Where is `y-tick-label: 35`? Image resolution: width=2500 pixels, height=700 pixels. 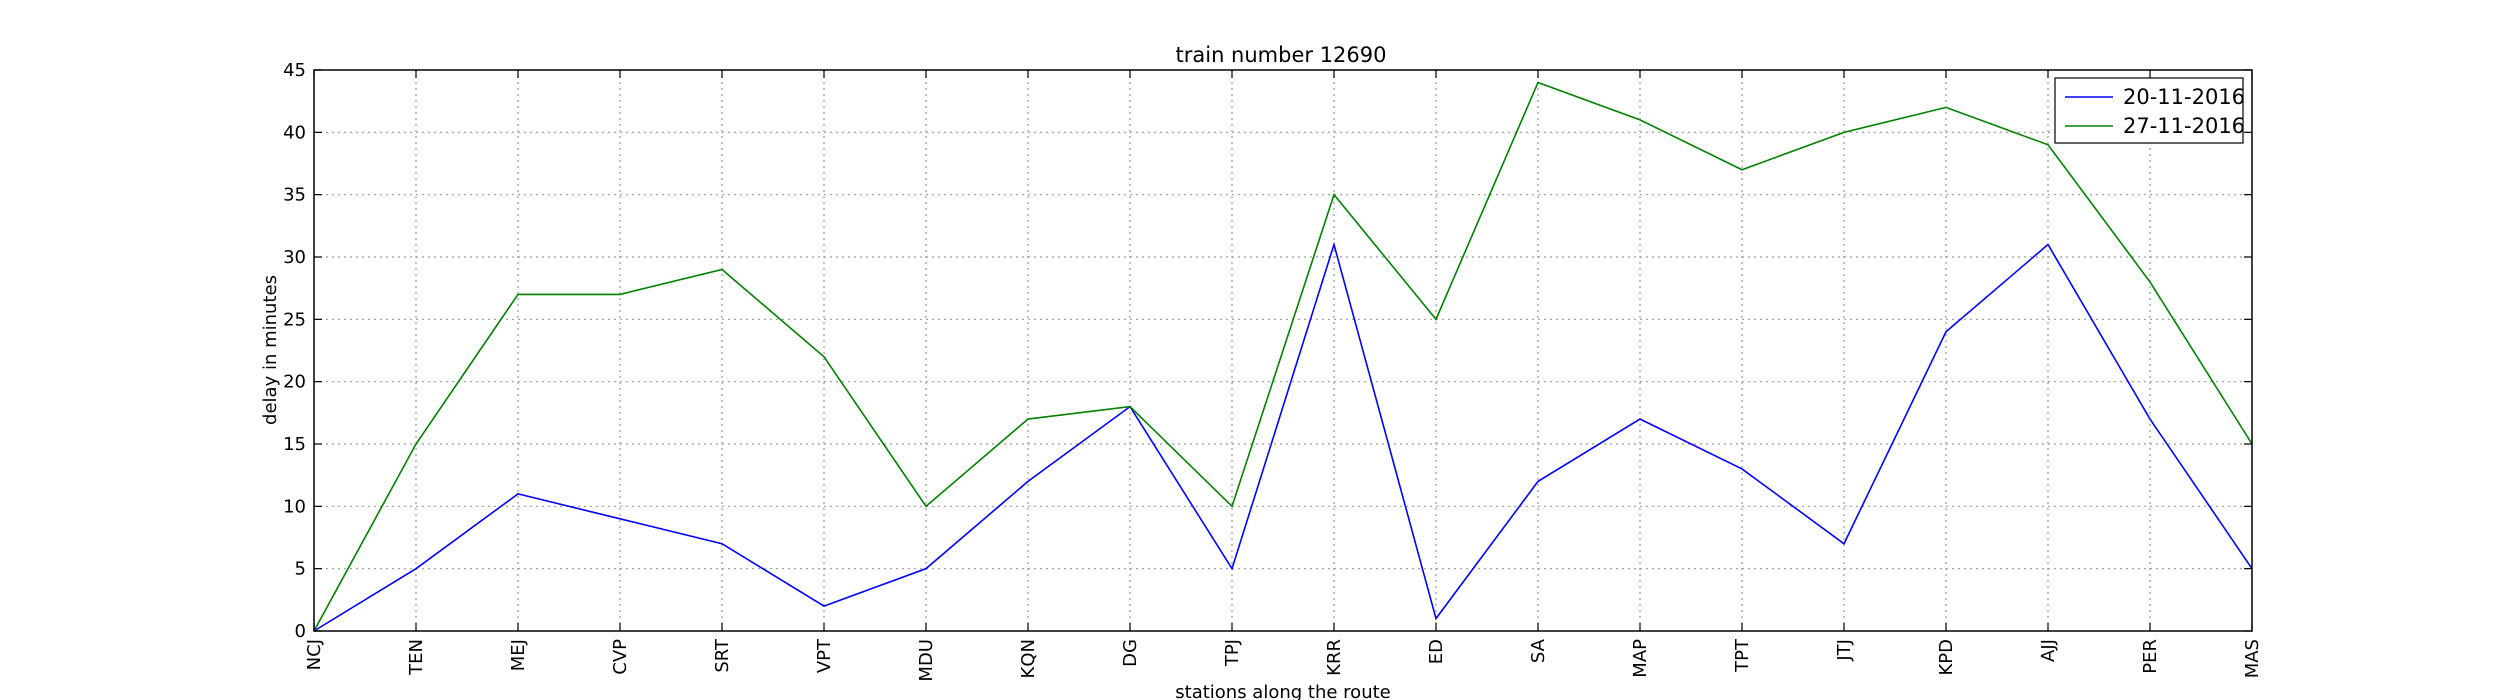
y-tick-label: 35 is located at coordinates (294, 195).